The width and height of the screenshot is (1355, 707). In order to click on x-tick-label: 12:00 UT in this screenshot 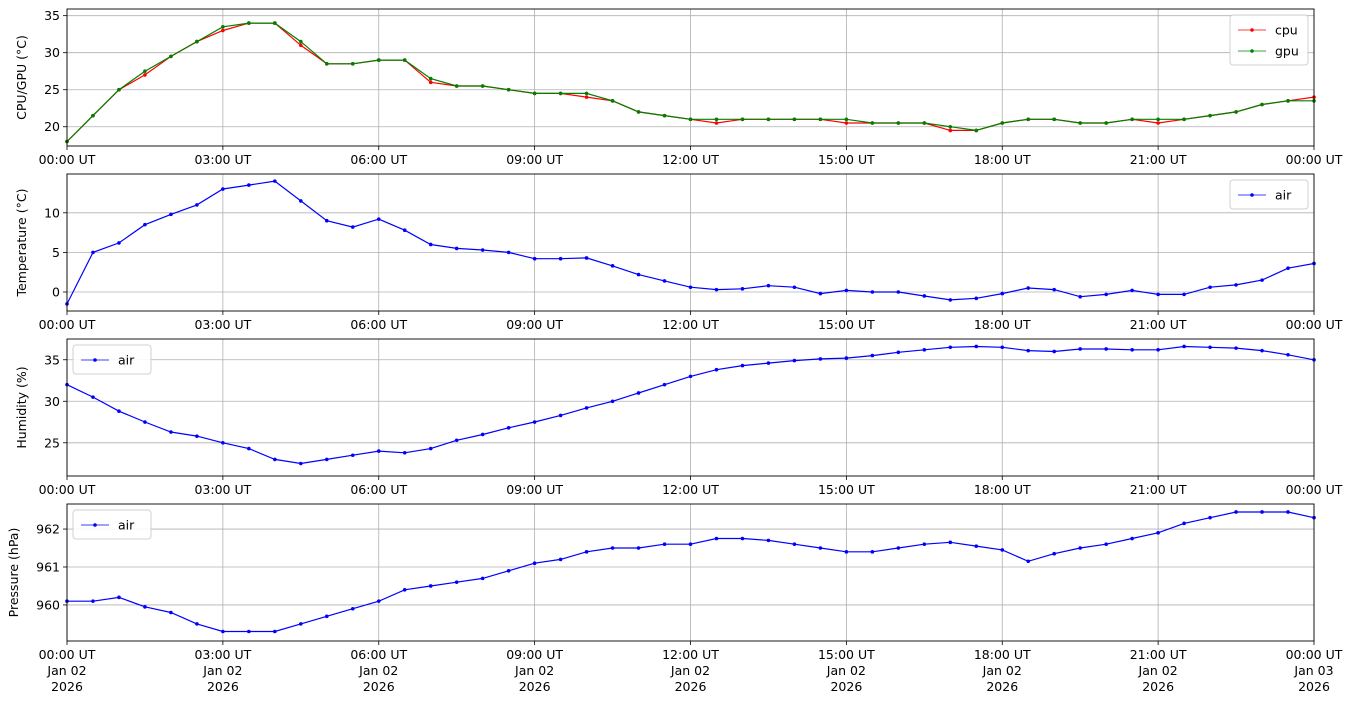, I will do `click(690, 489)`.